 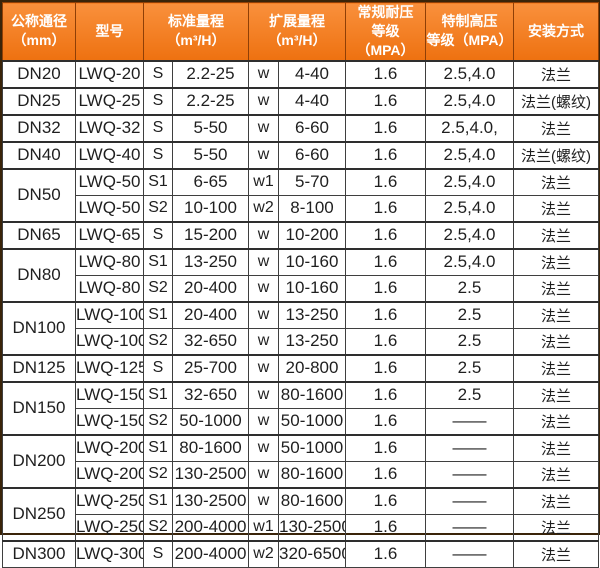 I want to click on ext-code-cell: w1, so click(x=263, y=527).